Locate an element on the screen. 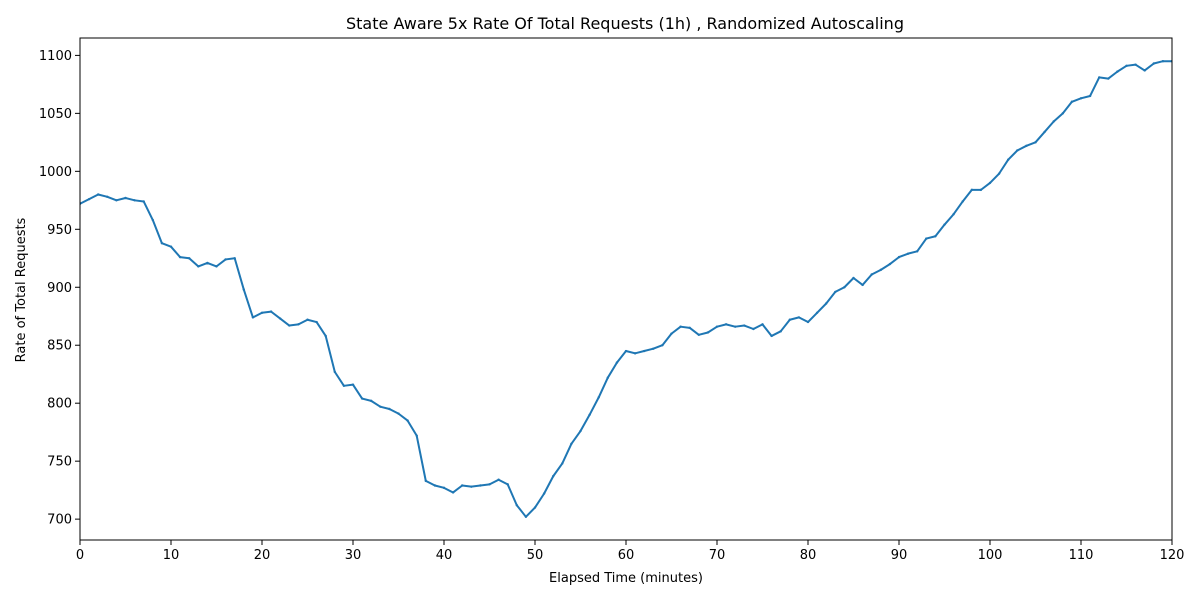 The image size is (1200, 600). x-tick-label: 90 is located at coordinates (899, 555).